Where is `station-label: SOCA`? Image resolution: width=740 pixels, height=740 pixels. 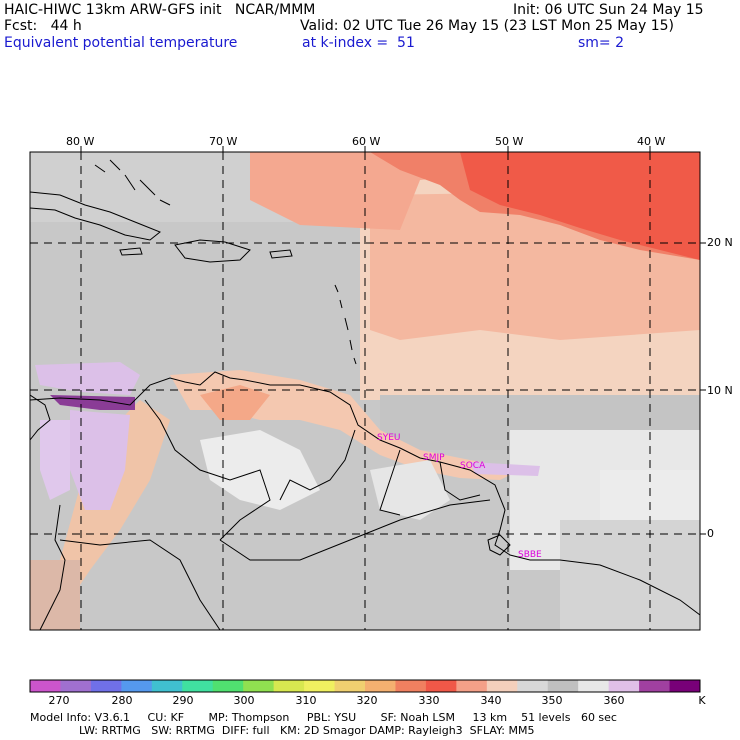
station-label: SOCA is located at coordinates (473, 466).